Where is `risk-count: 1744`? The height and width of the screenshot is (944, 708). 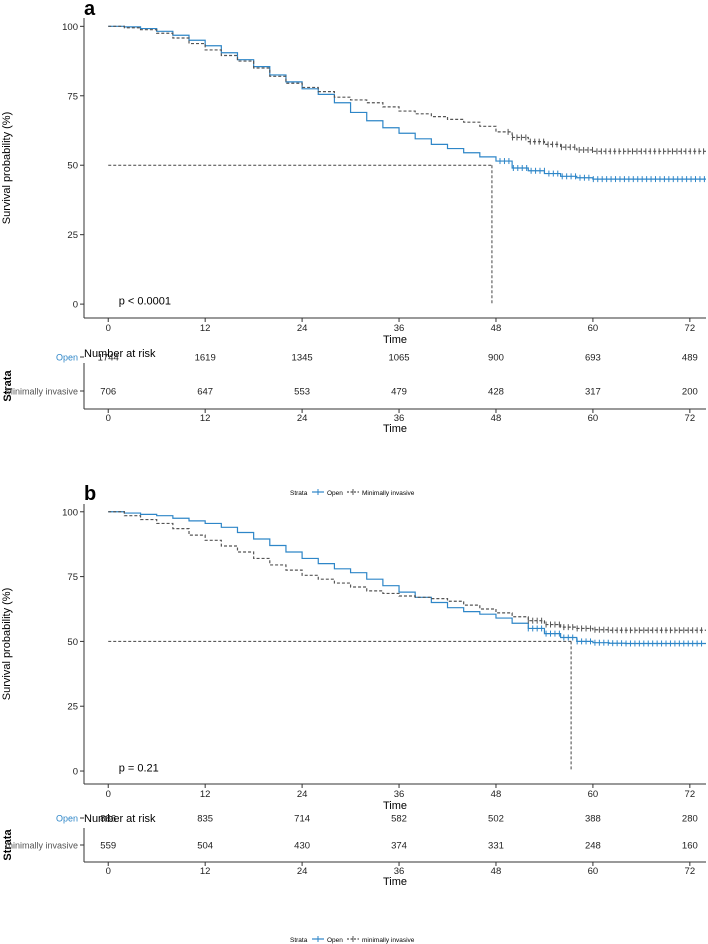
risk-count: 1744 is located at coordinates (108, 358).